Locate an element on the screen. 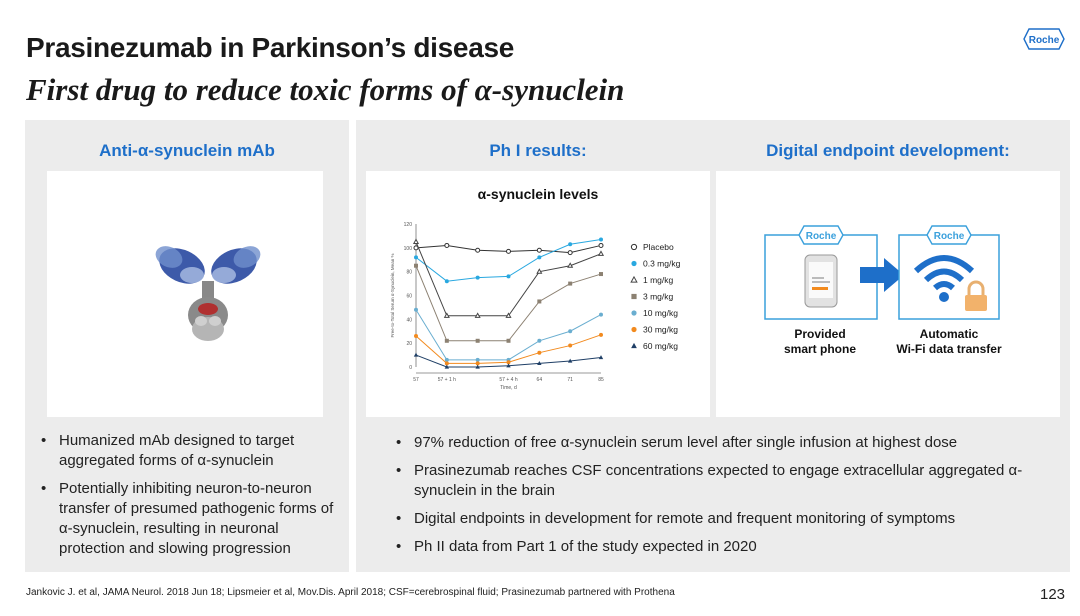 The image size is (1080, 616). x-tick-label: 85 is located at coordinates (601, 380).